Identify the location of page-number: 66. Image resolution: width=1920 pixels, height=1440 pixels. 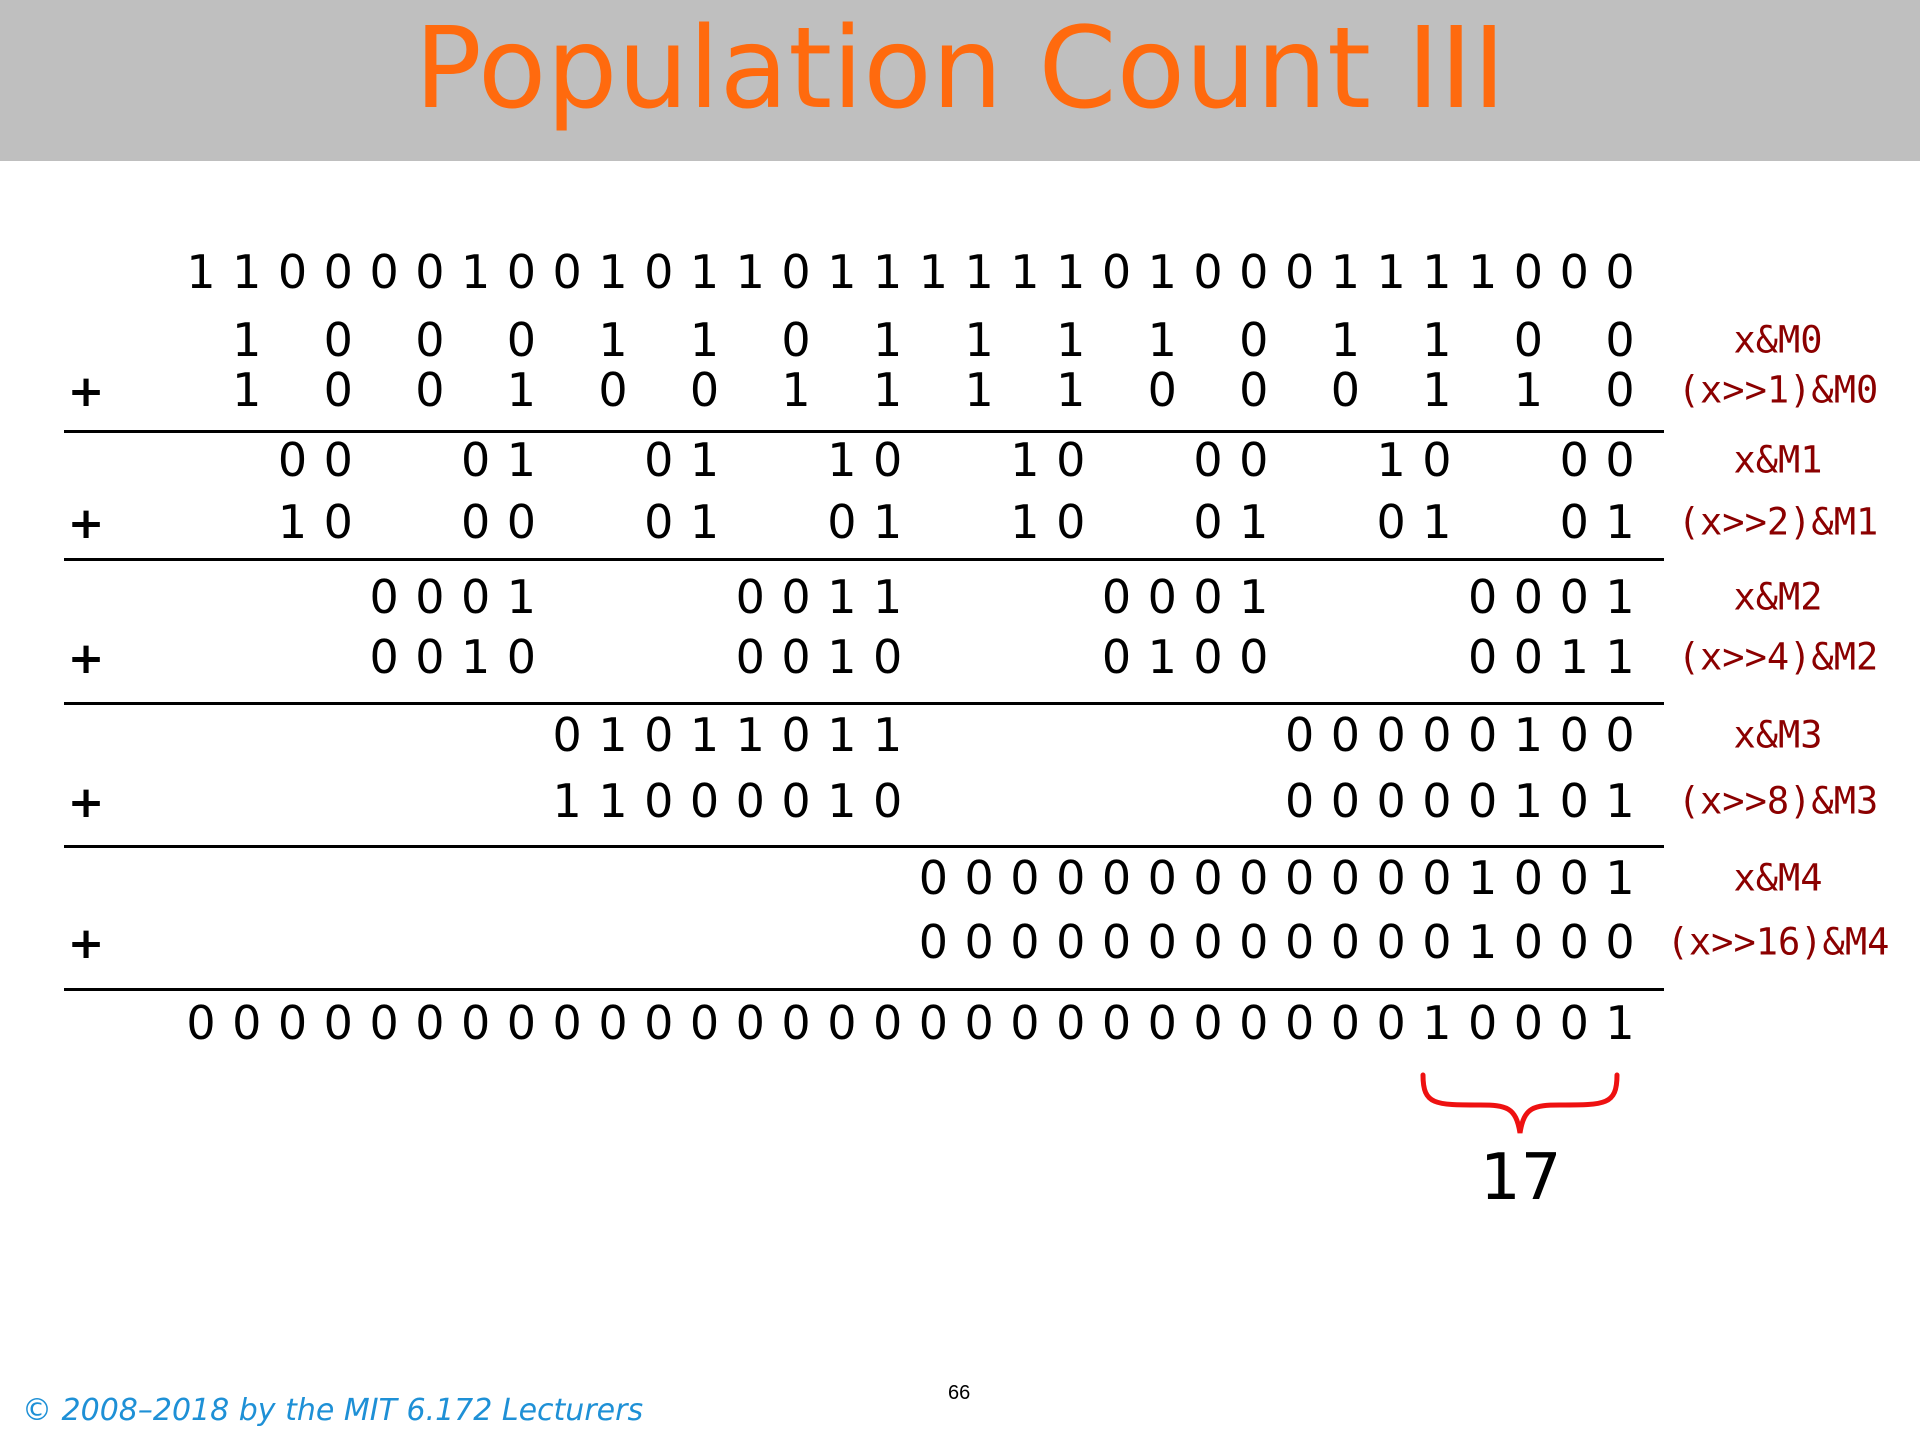
(959, 1393).